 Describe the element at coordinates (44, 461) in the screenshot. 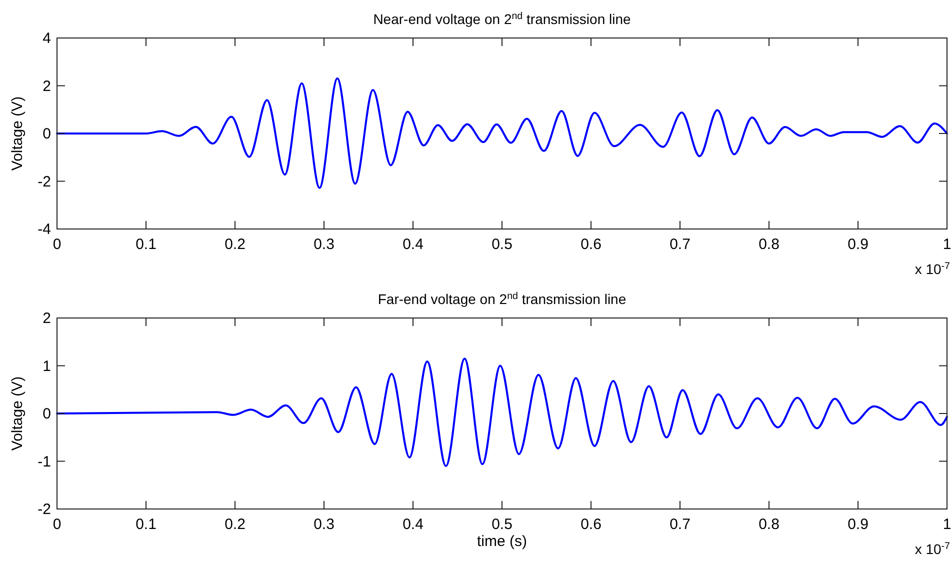

I see `y-tick-label: -1` at that location.